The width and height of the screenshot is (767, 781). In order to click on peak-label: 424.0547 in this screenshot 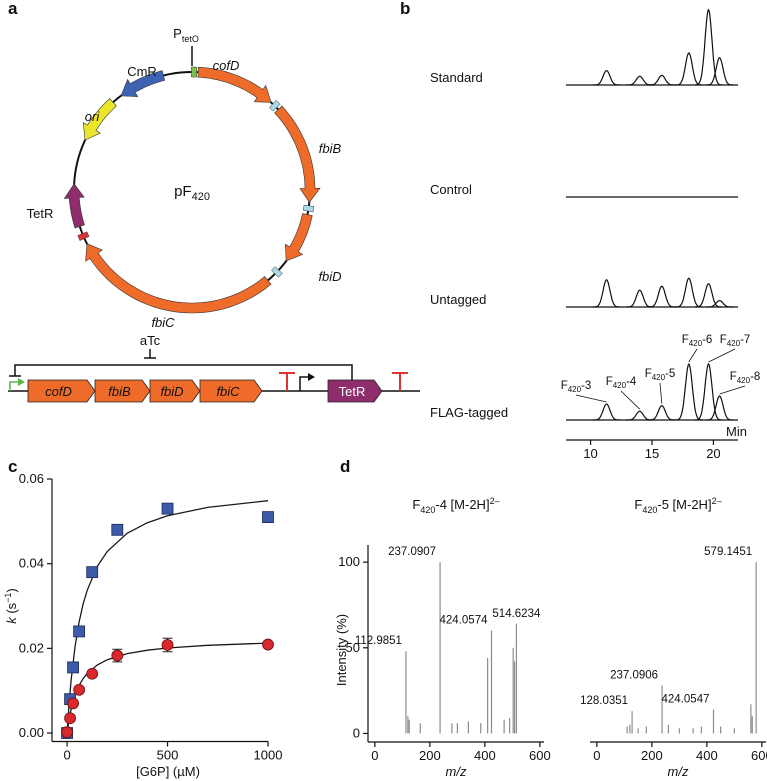, I will do `click(686, 699)`.